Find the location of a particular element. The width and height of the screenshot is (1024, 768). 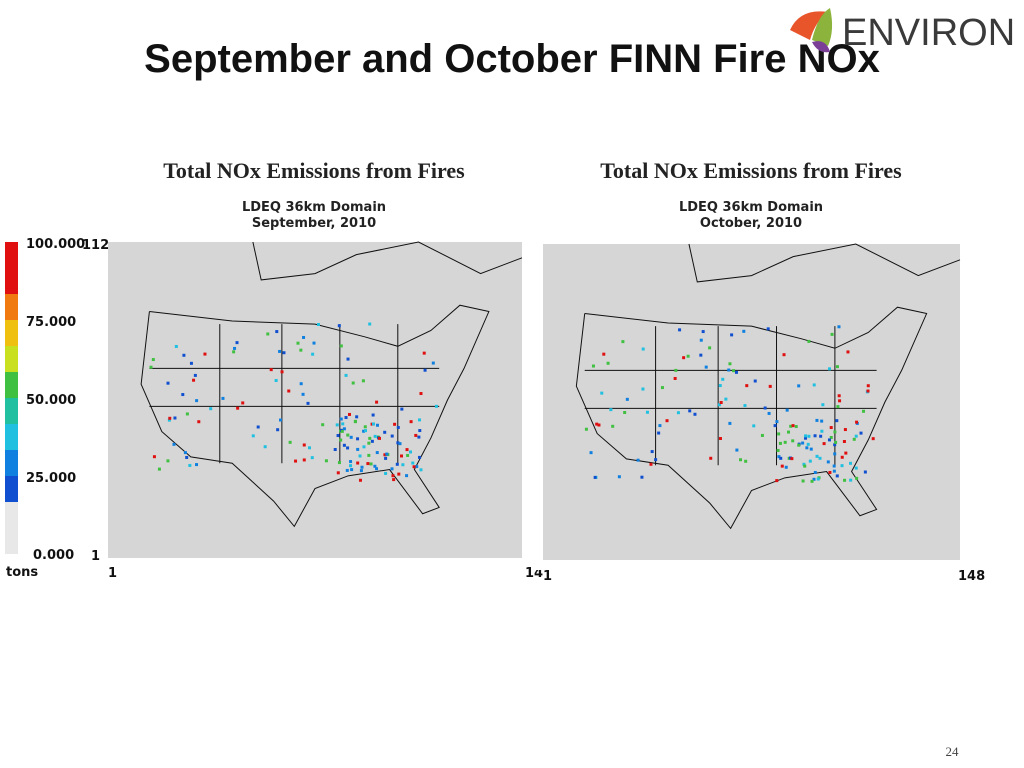

panel-subtitle: LDEQ 36km Domain is located at coordinates (751, 207).